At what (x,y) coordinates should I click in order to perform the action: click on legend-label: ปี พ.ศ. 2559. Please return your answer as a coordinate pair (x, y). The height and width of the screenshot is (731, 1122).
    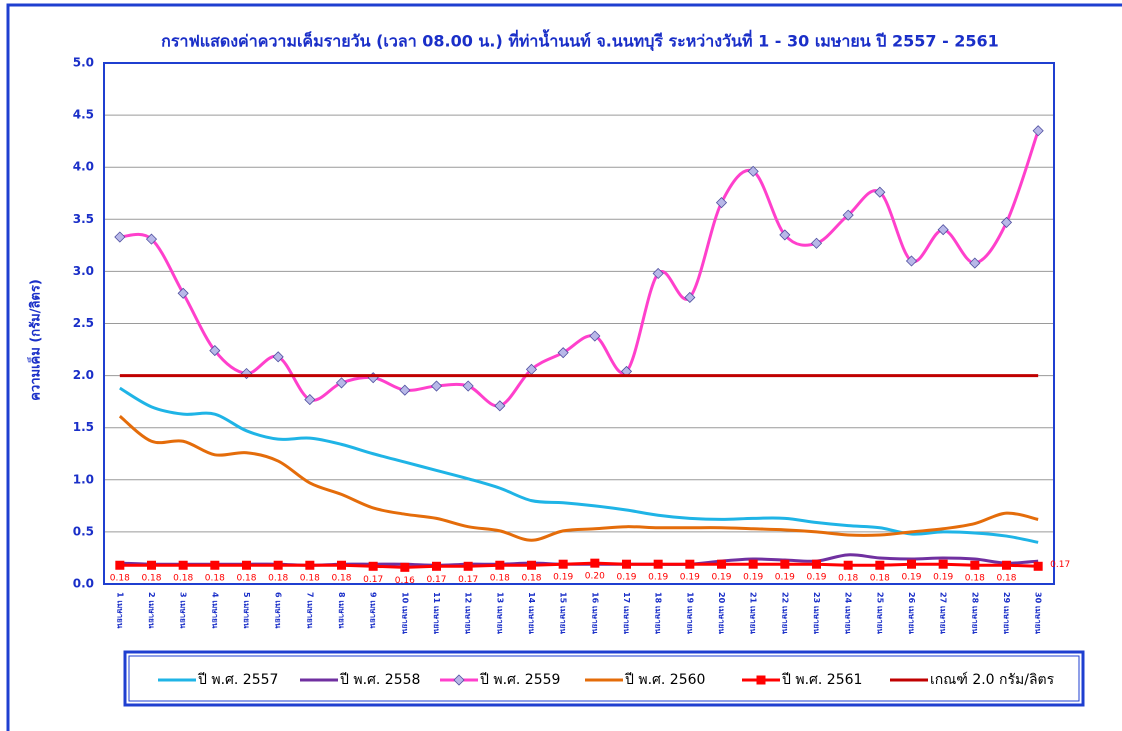
    Looking at the image, I should click on (520, 680).